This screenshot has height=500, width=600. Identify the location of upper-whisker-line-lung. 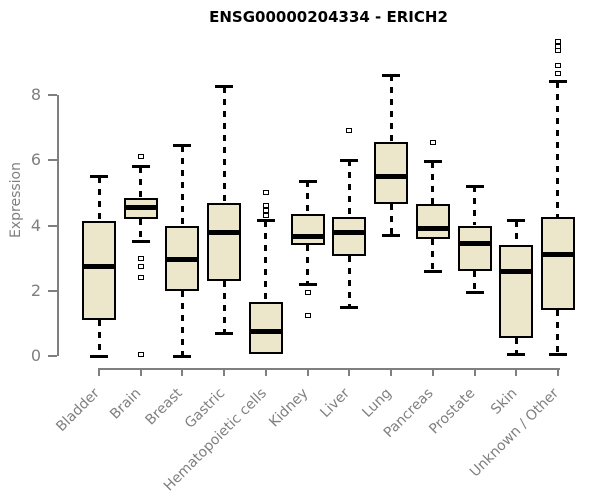
(391, 109).